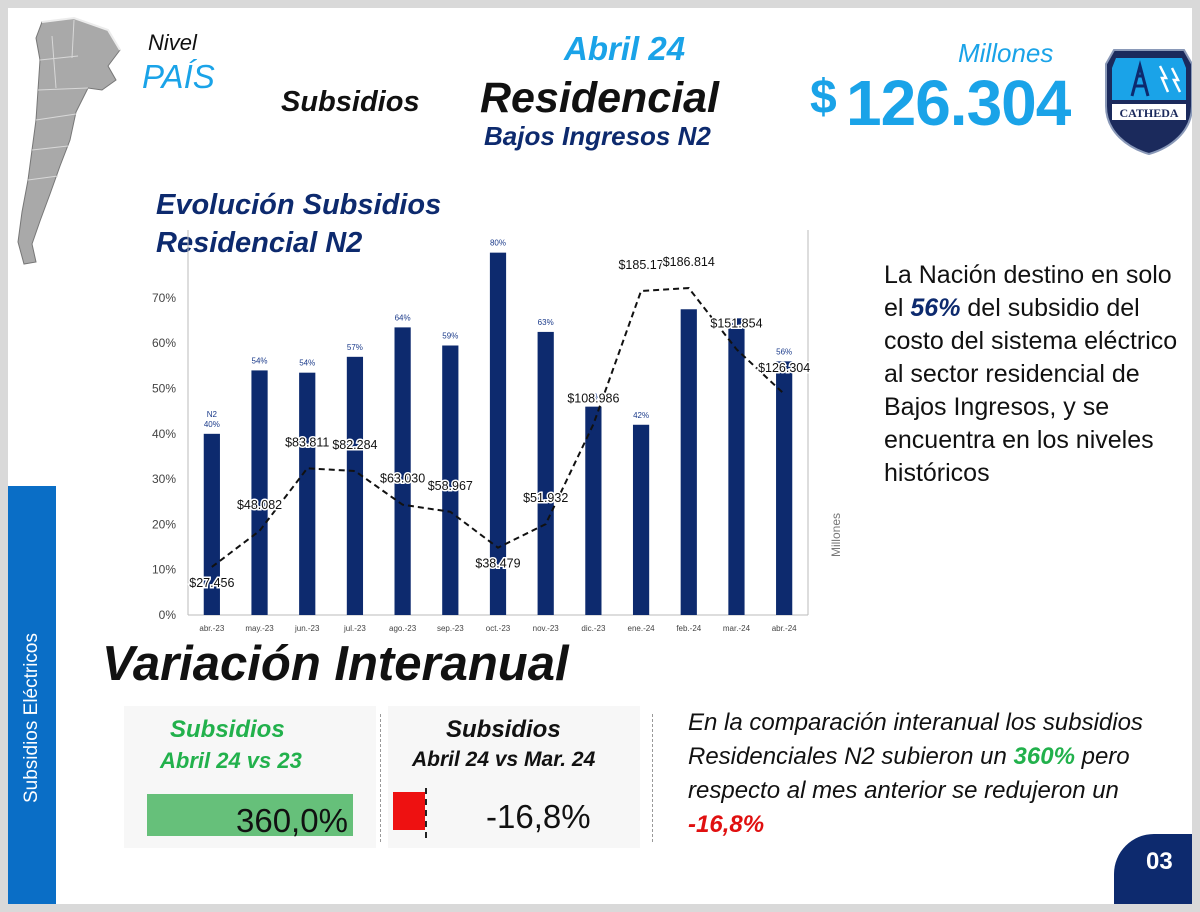 The height and width of the screenshot is (912, 1200). What do you see at coordinates (164, 434) in the screenshot?
I see `y-tick-label: 40%` at bounding box center [164, 434].